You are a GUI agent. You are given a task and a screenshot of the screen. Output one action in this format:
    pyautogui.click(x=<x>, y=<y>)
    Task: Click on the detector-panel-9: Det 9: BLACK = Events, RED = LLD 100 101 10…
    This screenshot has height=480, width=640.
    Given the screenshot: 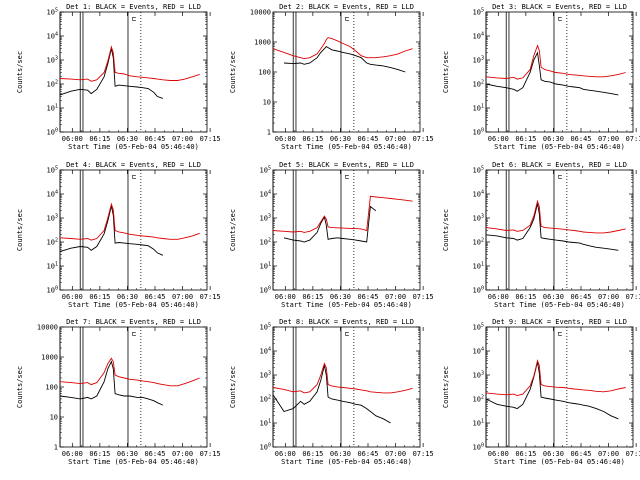 What is the action you would take?
    pyautogui.click(x=541, y=392)
    